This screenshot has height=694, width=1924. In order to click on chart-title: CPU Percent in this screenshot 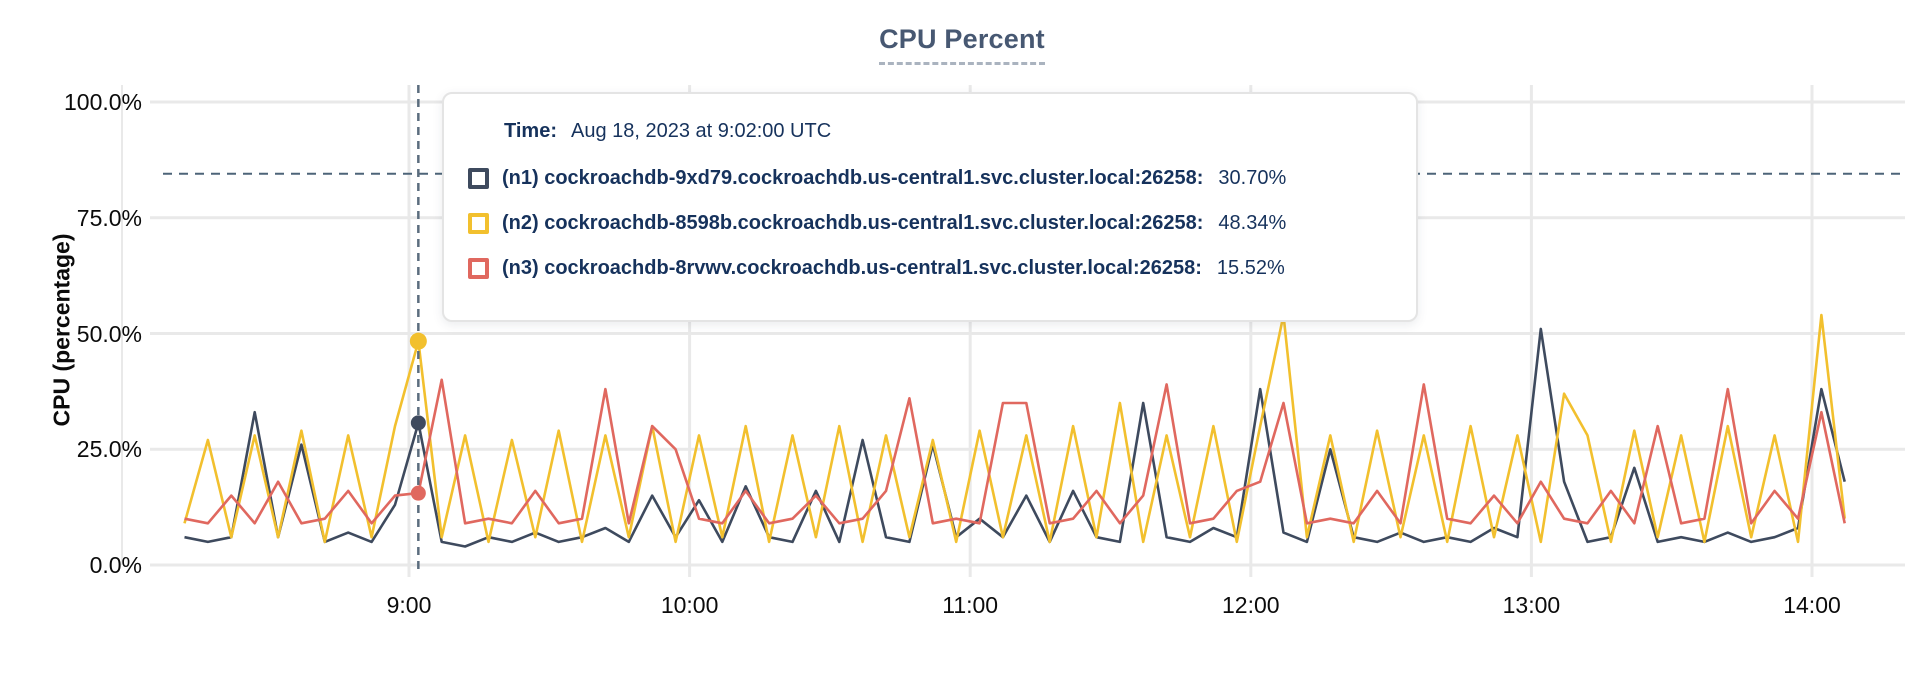, I will do `click(962, 44)`.